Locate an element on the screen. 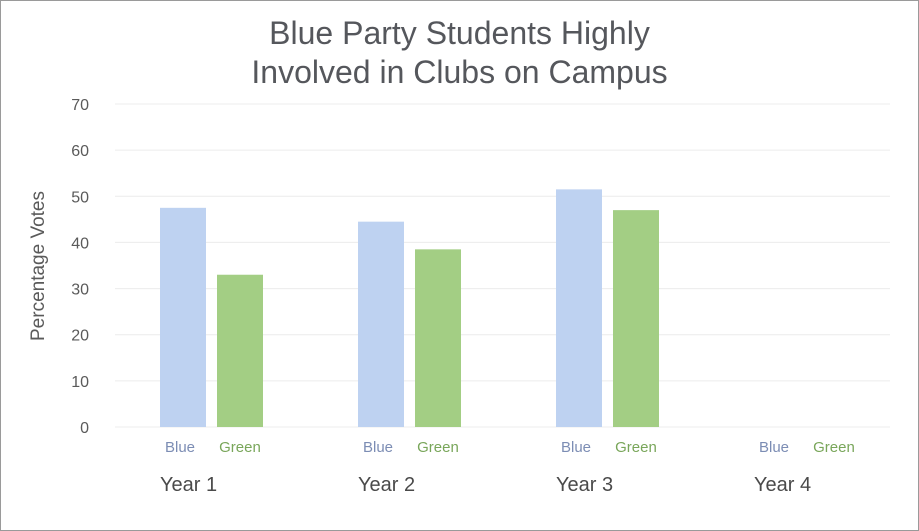 Image resolution: width=919 pixels, height=531 pixels. y-tick-label: 10 is located at coordinates (80, 382).